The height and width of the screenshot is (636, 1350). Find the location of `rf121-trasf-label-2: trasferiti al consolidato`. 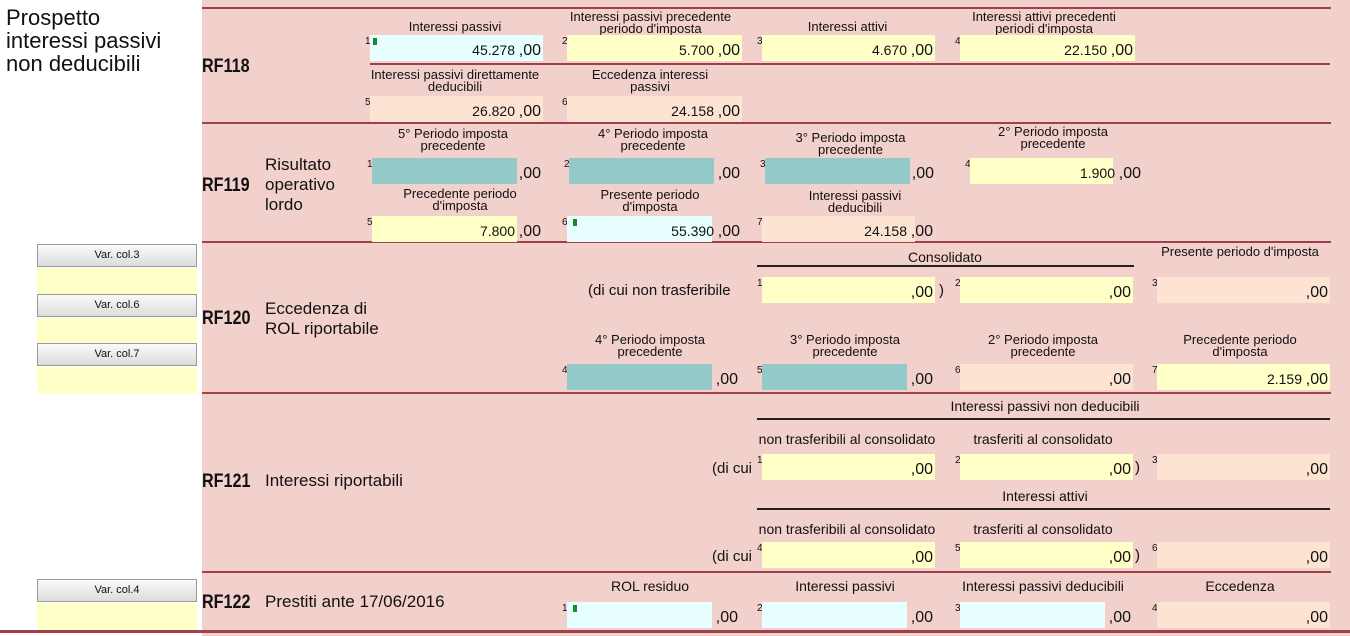

rf121-trasf-label-2: trasferiti al consolidato is located at coordinates (1043, 529).